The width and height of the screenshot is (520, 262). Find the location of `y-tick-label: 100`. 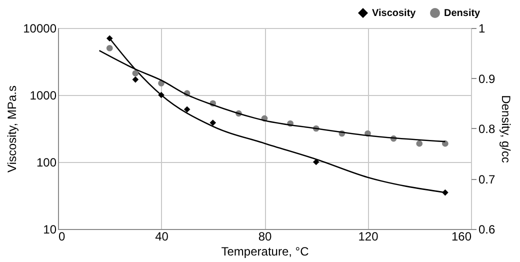

y-tick-label: 100 is located at coordinates (46, 163).